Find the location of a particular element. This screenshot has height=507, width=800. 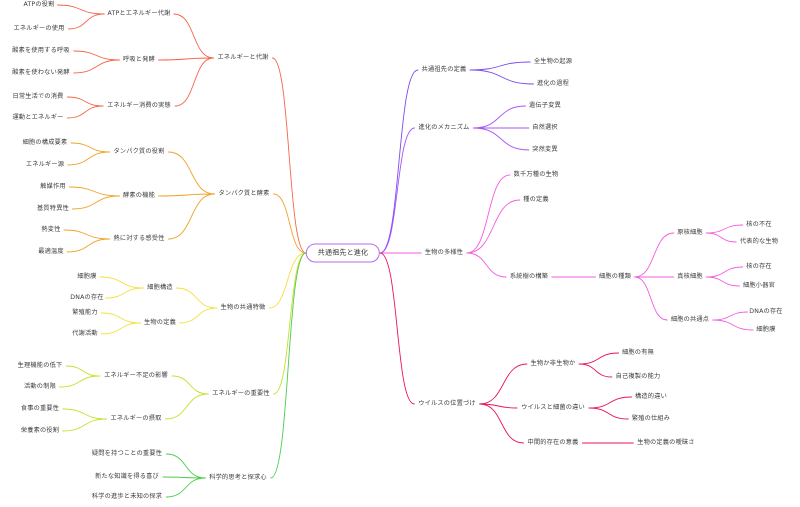

node-no-nucleus: 核の不在 is located at coordinates (759, 224).